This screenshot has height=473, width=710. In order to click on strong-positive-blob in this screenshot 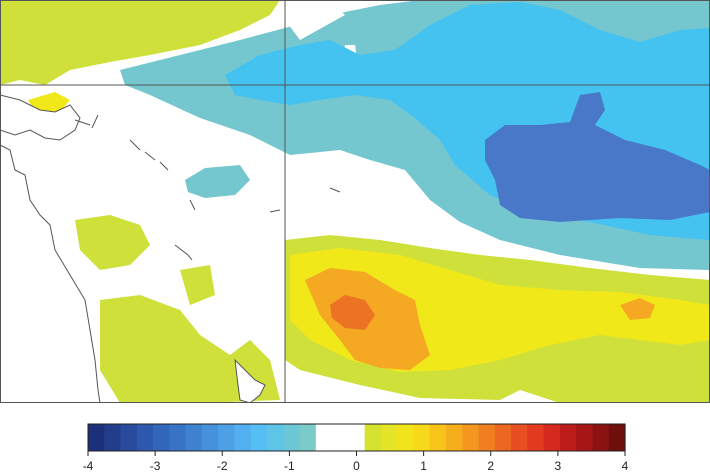, I will do `click(637, 309)`.